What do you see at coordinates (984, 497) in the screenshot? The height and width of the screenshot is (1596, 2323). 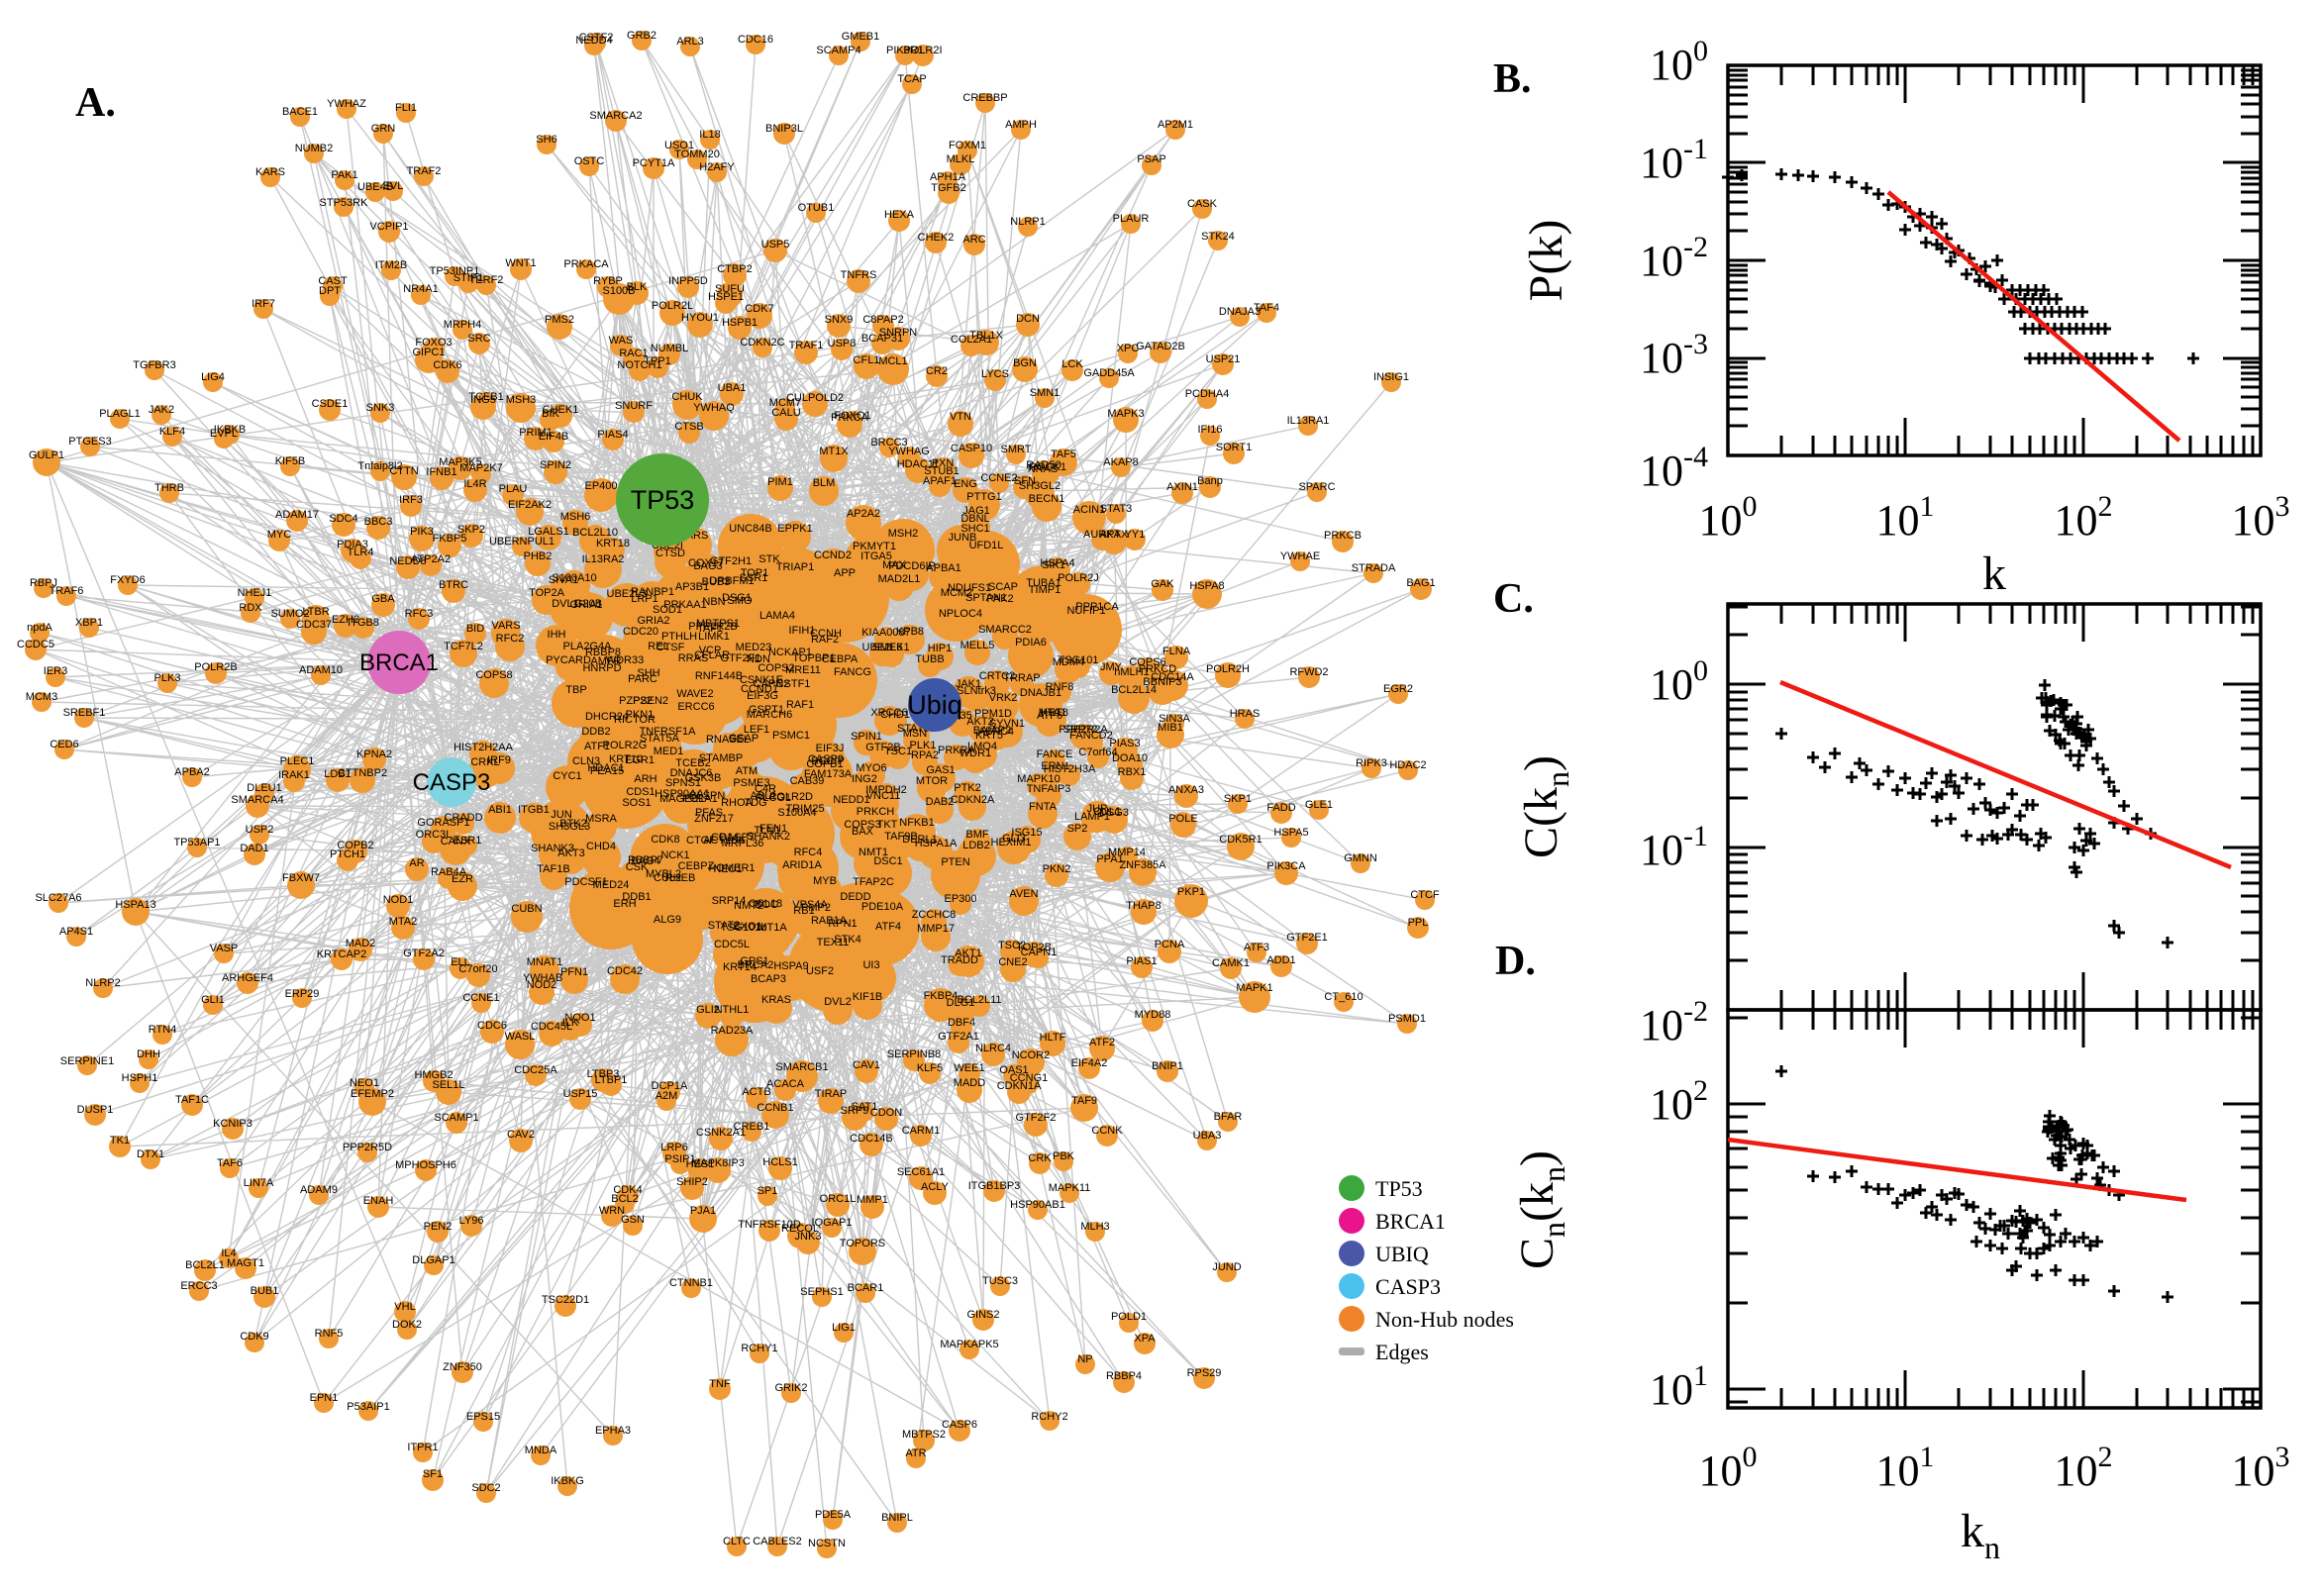 I see `svg-text: PTTG1` at bounding box center [984, 497].